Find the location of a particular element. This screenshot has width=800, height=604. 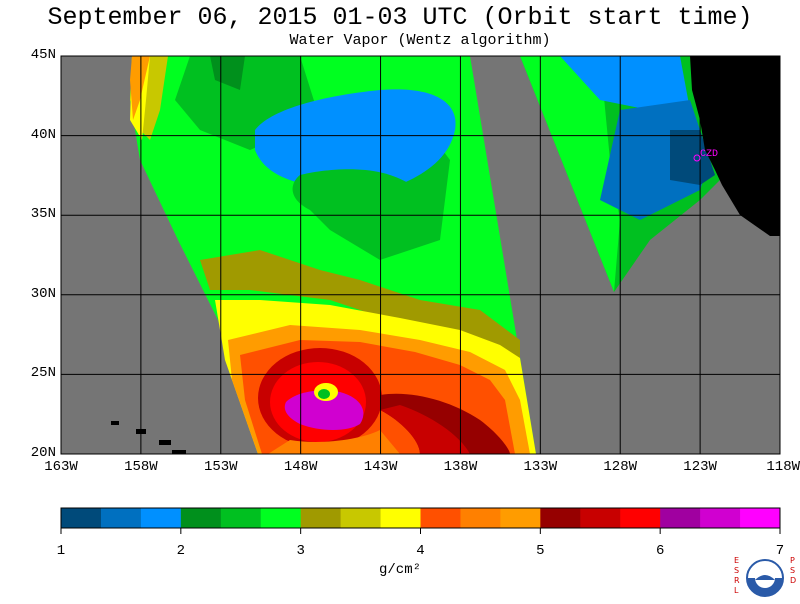

swath-band-green2 is located at coordinates (356, 195).